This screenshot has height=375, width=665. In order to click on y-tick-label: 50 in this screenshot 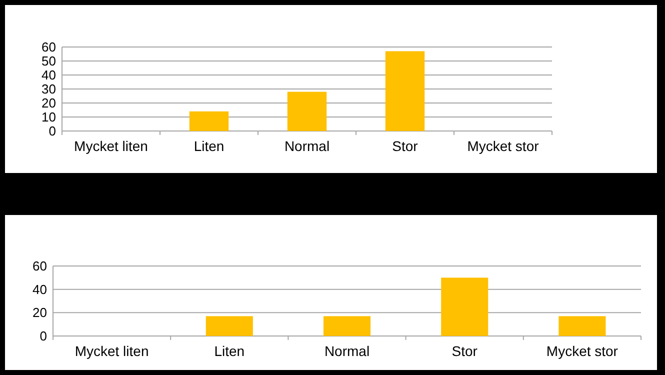, I will do `click(49, 61)`.